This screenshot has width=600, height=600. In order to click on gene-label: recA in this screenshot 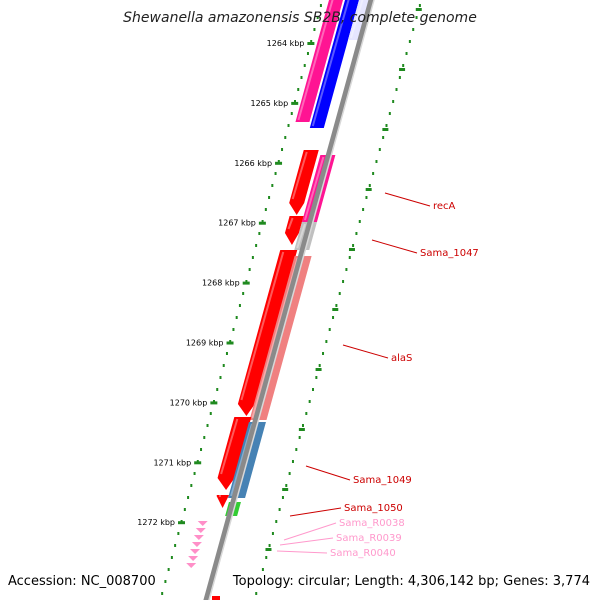, I will do `click(444, 206)`.